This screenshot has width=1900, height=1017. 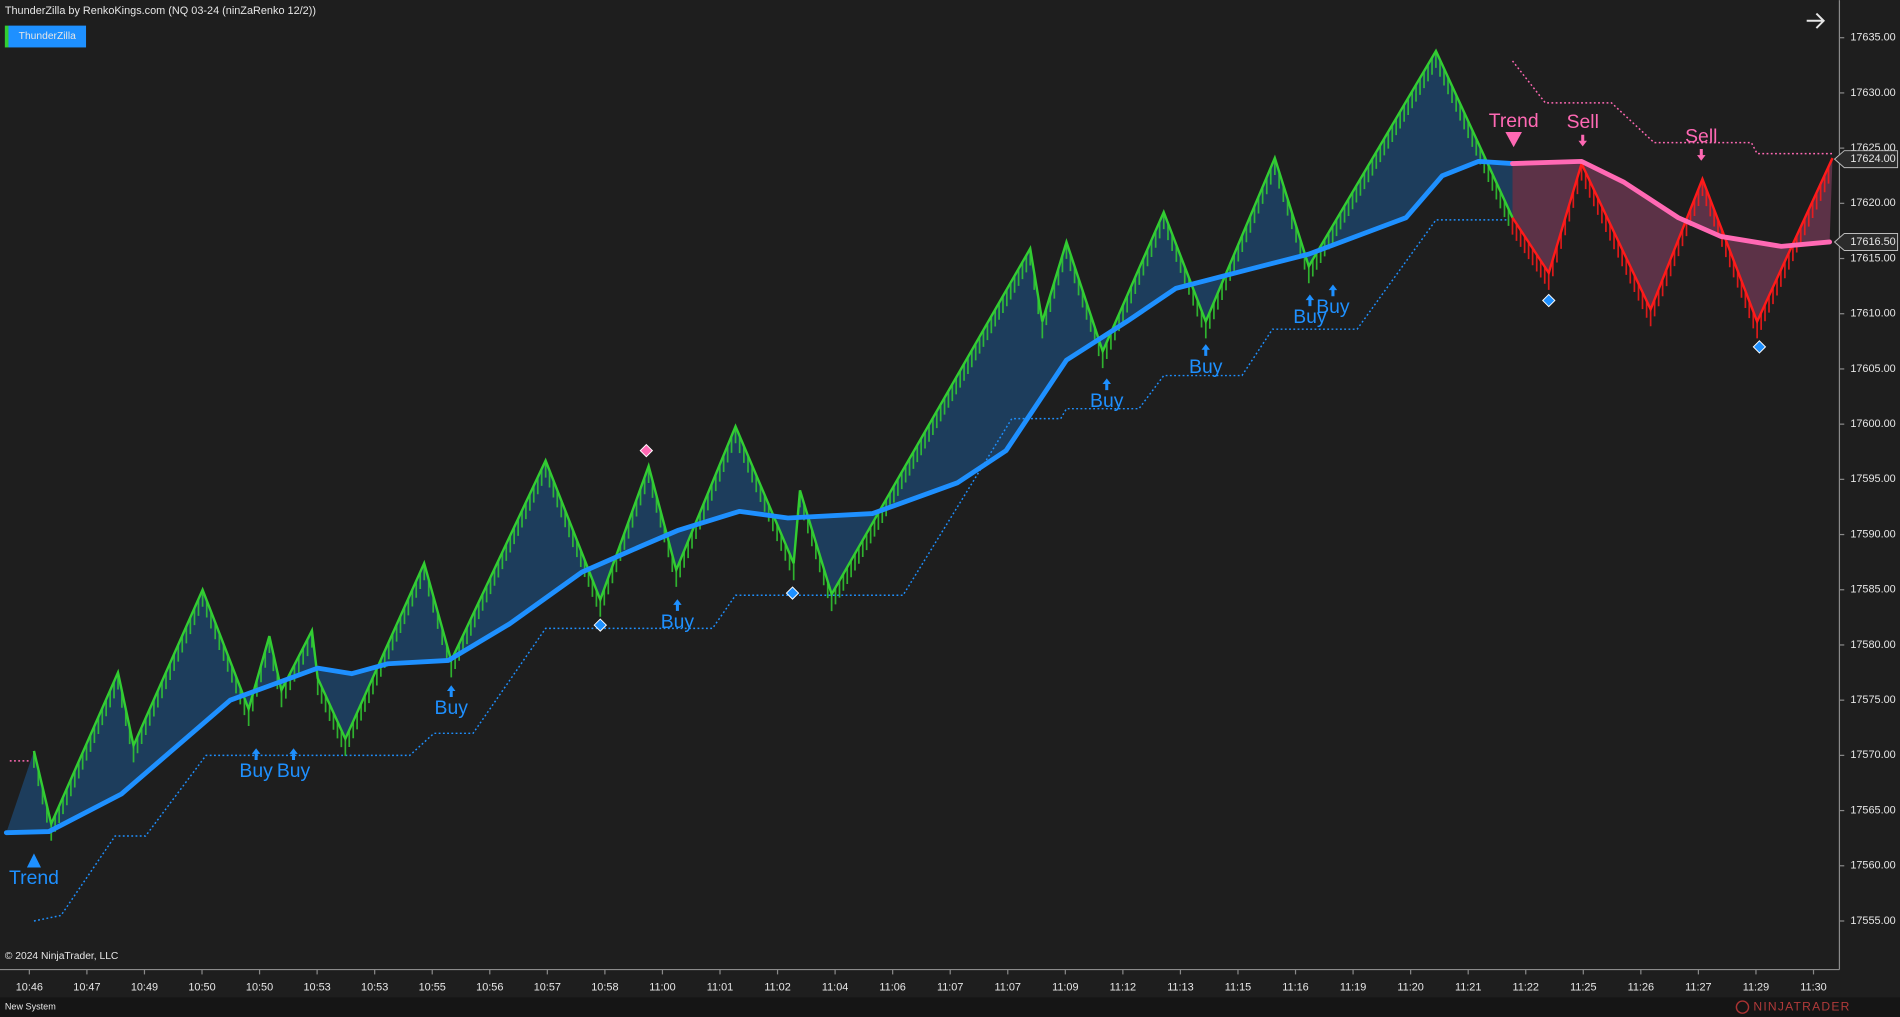 I want to click on copyright: © 2024 NinjaTrader, LLC, so click(x=62, y=956).